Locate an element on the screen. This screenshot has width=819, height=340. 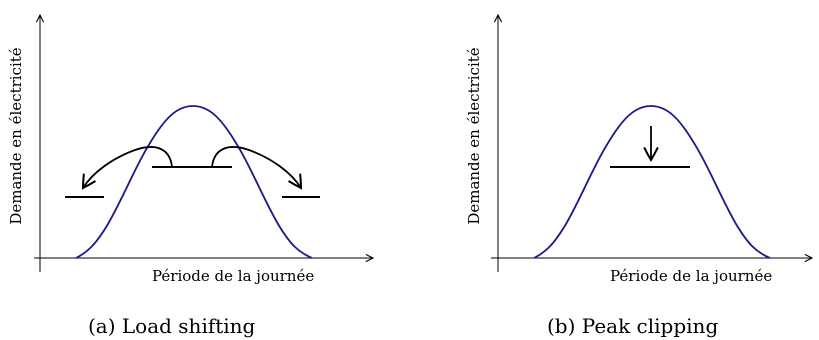
shift-left-arrow is located at coordinates (127, 168).